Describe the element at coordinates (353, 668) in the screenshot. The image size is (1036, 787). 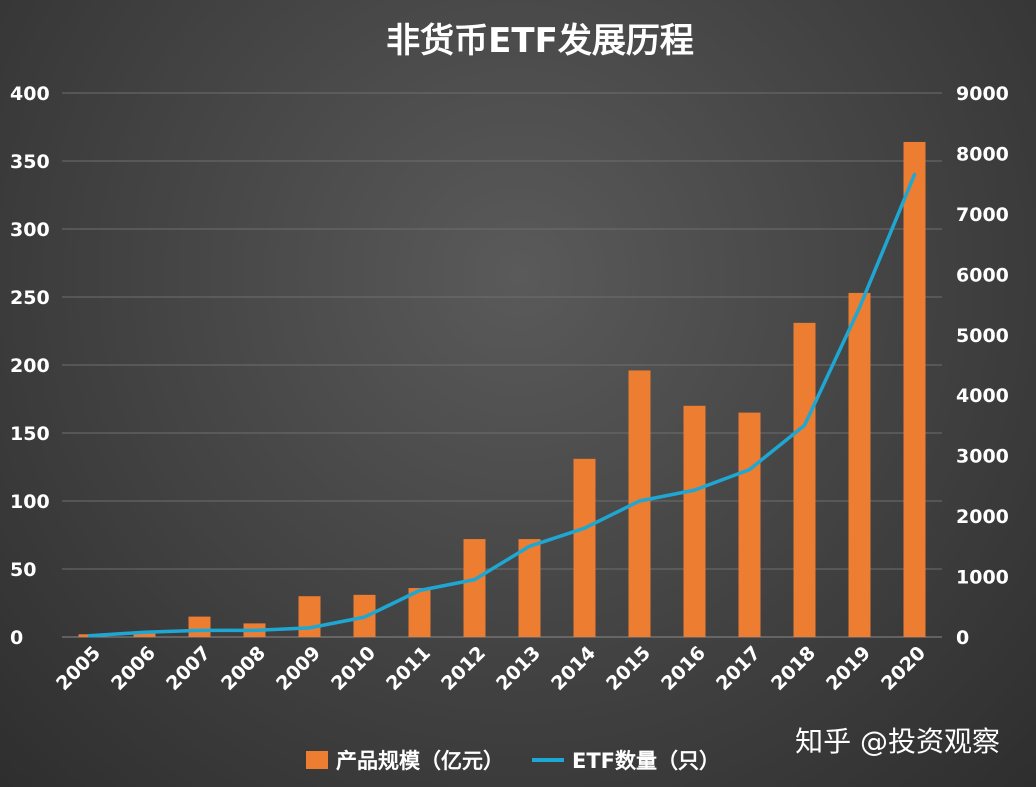
I see `x-tick-label: 2010` at that location.